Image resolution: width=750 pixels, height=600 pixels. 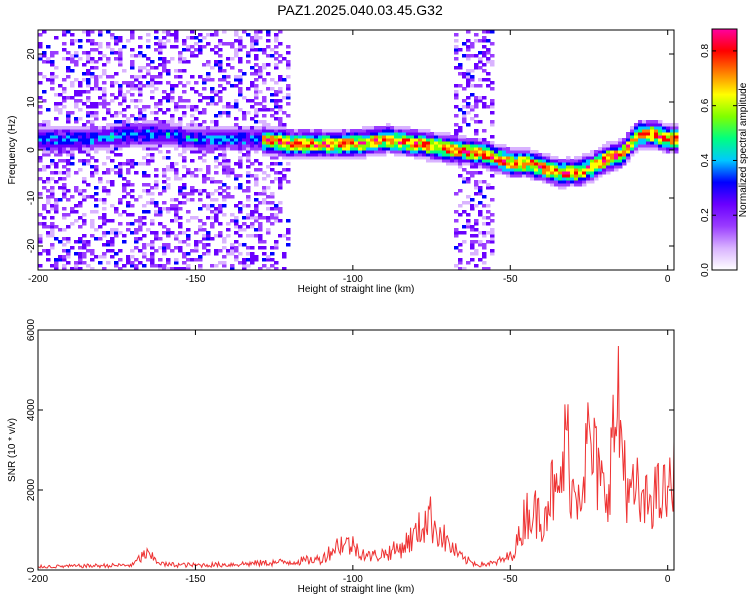 What do you see at coordinates (31, 245) in the screenshot?
I see `y-tick-label: -20` at bounding box center [31, 245].